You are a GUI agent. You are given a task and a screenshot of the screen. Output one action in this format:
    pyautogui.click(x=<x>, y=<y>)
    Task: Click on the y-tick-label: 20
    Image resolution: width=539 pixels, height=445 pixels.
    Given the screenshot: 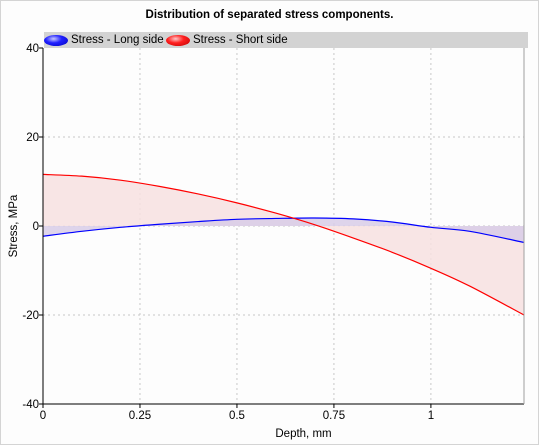 What is the action you would take?
    pyautogui.click(x=32, y=138)
    